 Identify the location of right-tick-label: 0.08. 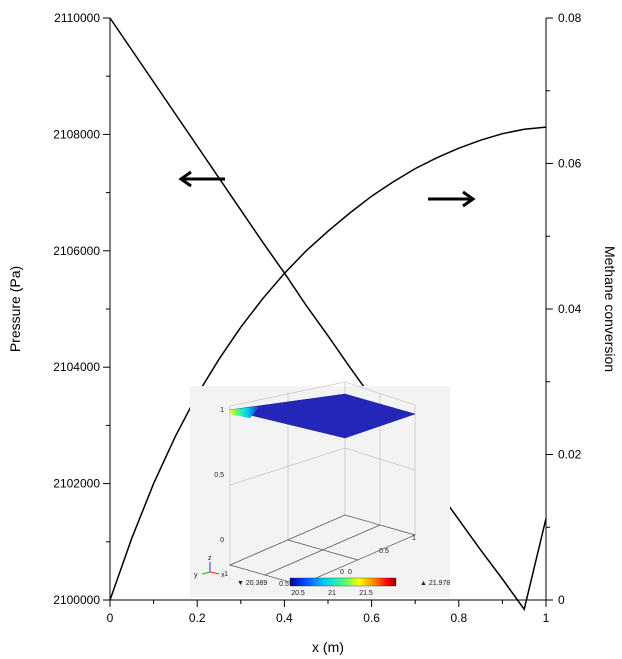
(570, 18).